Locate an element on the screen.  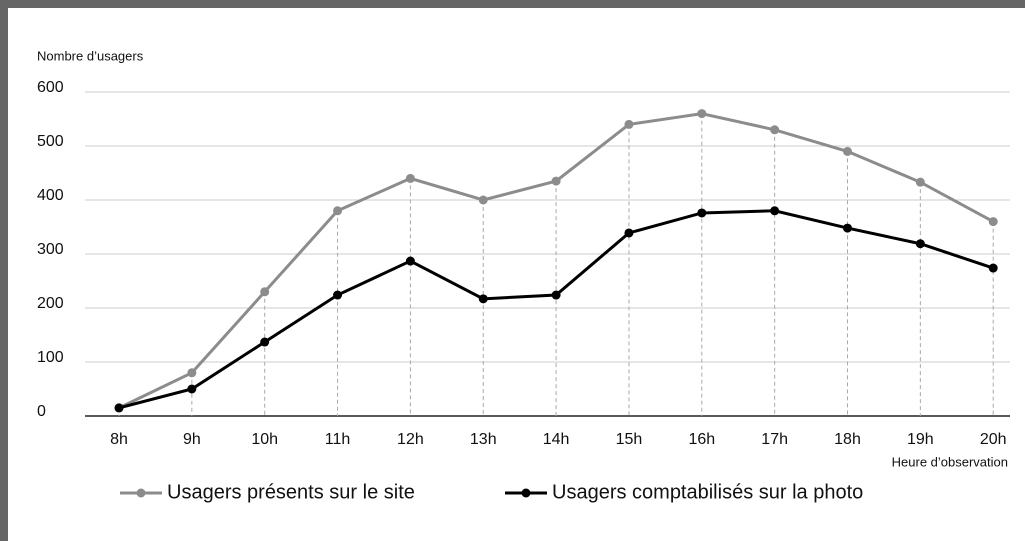
y-tick-label: 0 is located at coordinates (41, 411).